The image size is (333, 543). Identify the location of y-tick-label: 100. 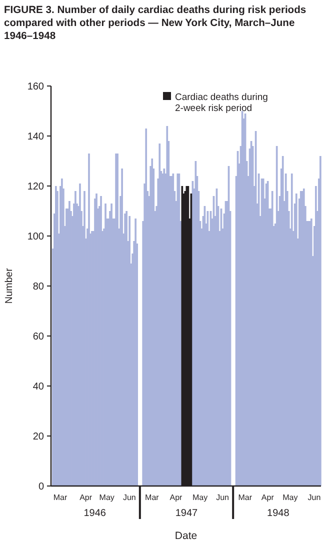
(35, 237).